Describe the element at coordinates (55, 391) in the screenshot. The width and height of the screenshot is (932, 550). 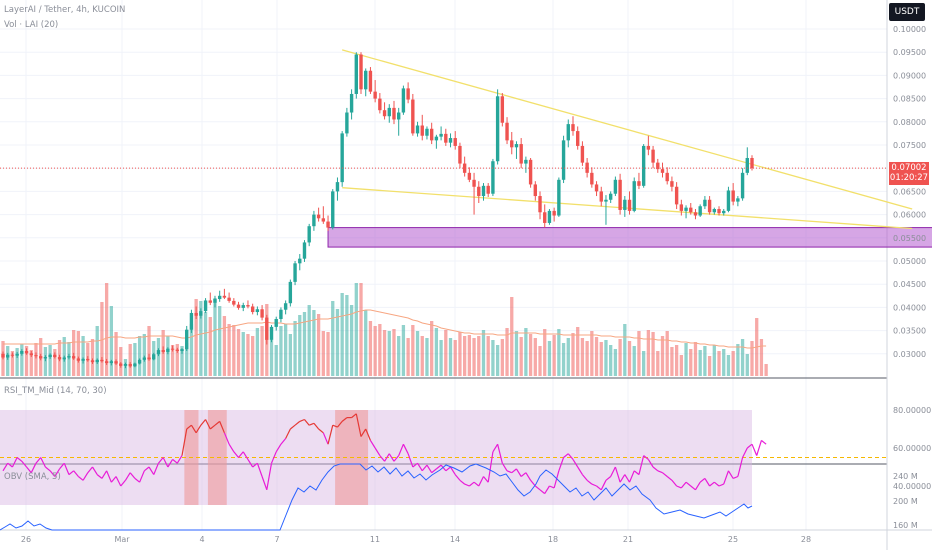
I see `rsi-legend: RSI_TM_Mid (14, 70, 30)` at that location.